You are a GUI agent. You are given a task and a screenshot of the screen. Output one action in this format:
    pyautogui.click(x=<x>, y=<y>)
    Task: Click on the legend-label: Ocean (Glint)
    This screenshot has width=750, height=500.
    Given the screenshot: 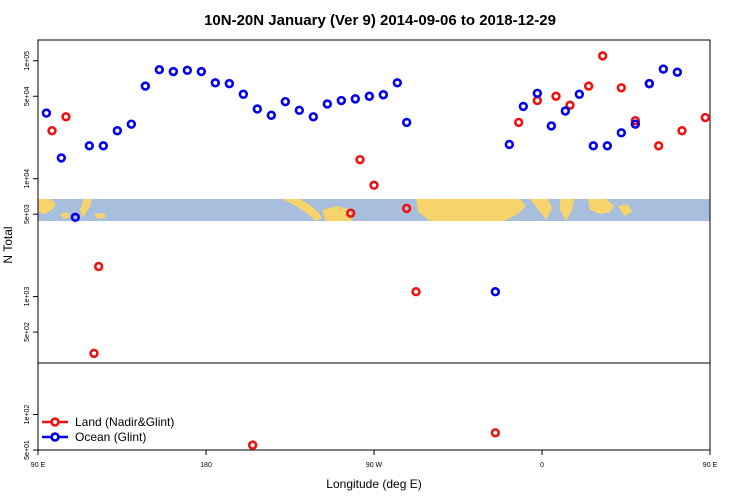 What is the action you would take?
    pyautogui.click(x=110, y=437)
    